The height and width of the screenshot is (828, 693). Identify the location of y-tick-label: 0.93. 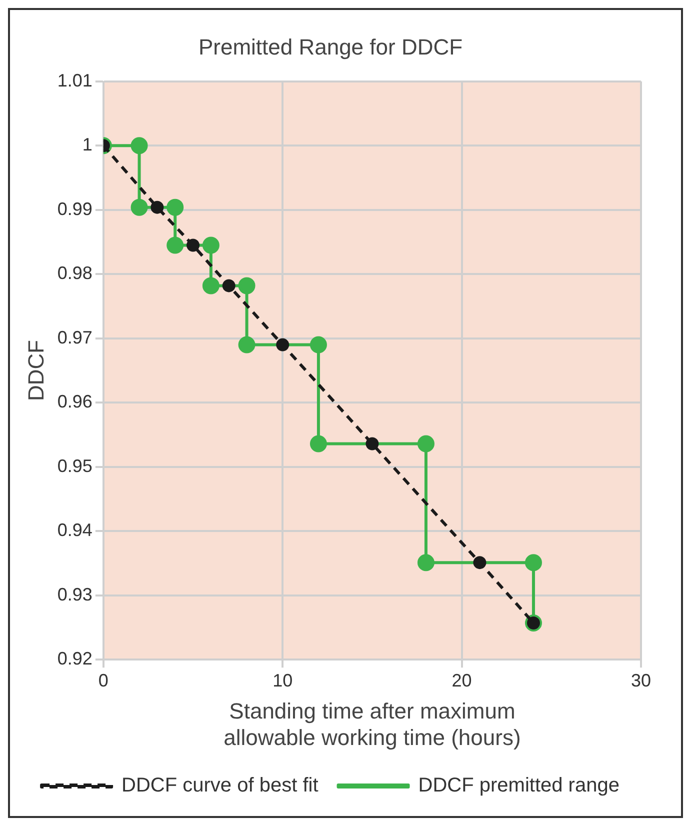
(74, 594).